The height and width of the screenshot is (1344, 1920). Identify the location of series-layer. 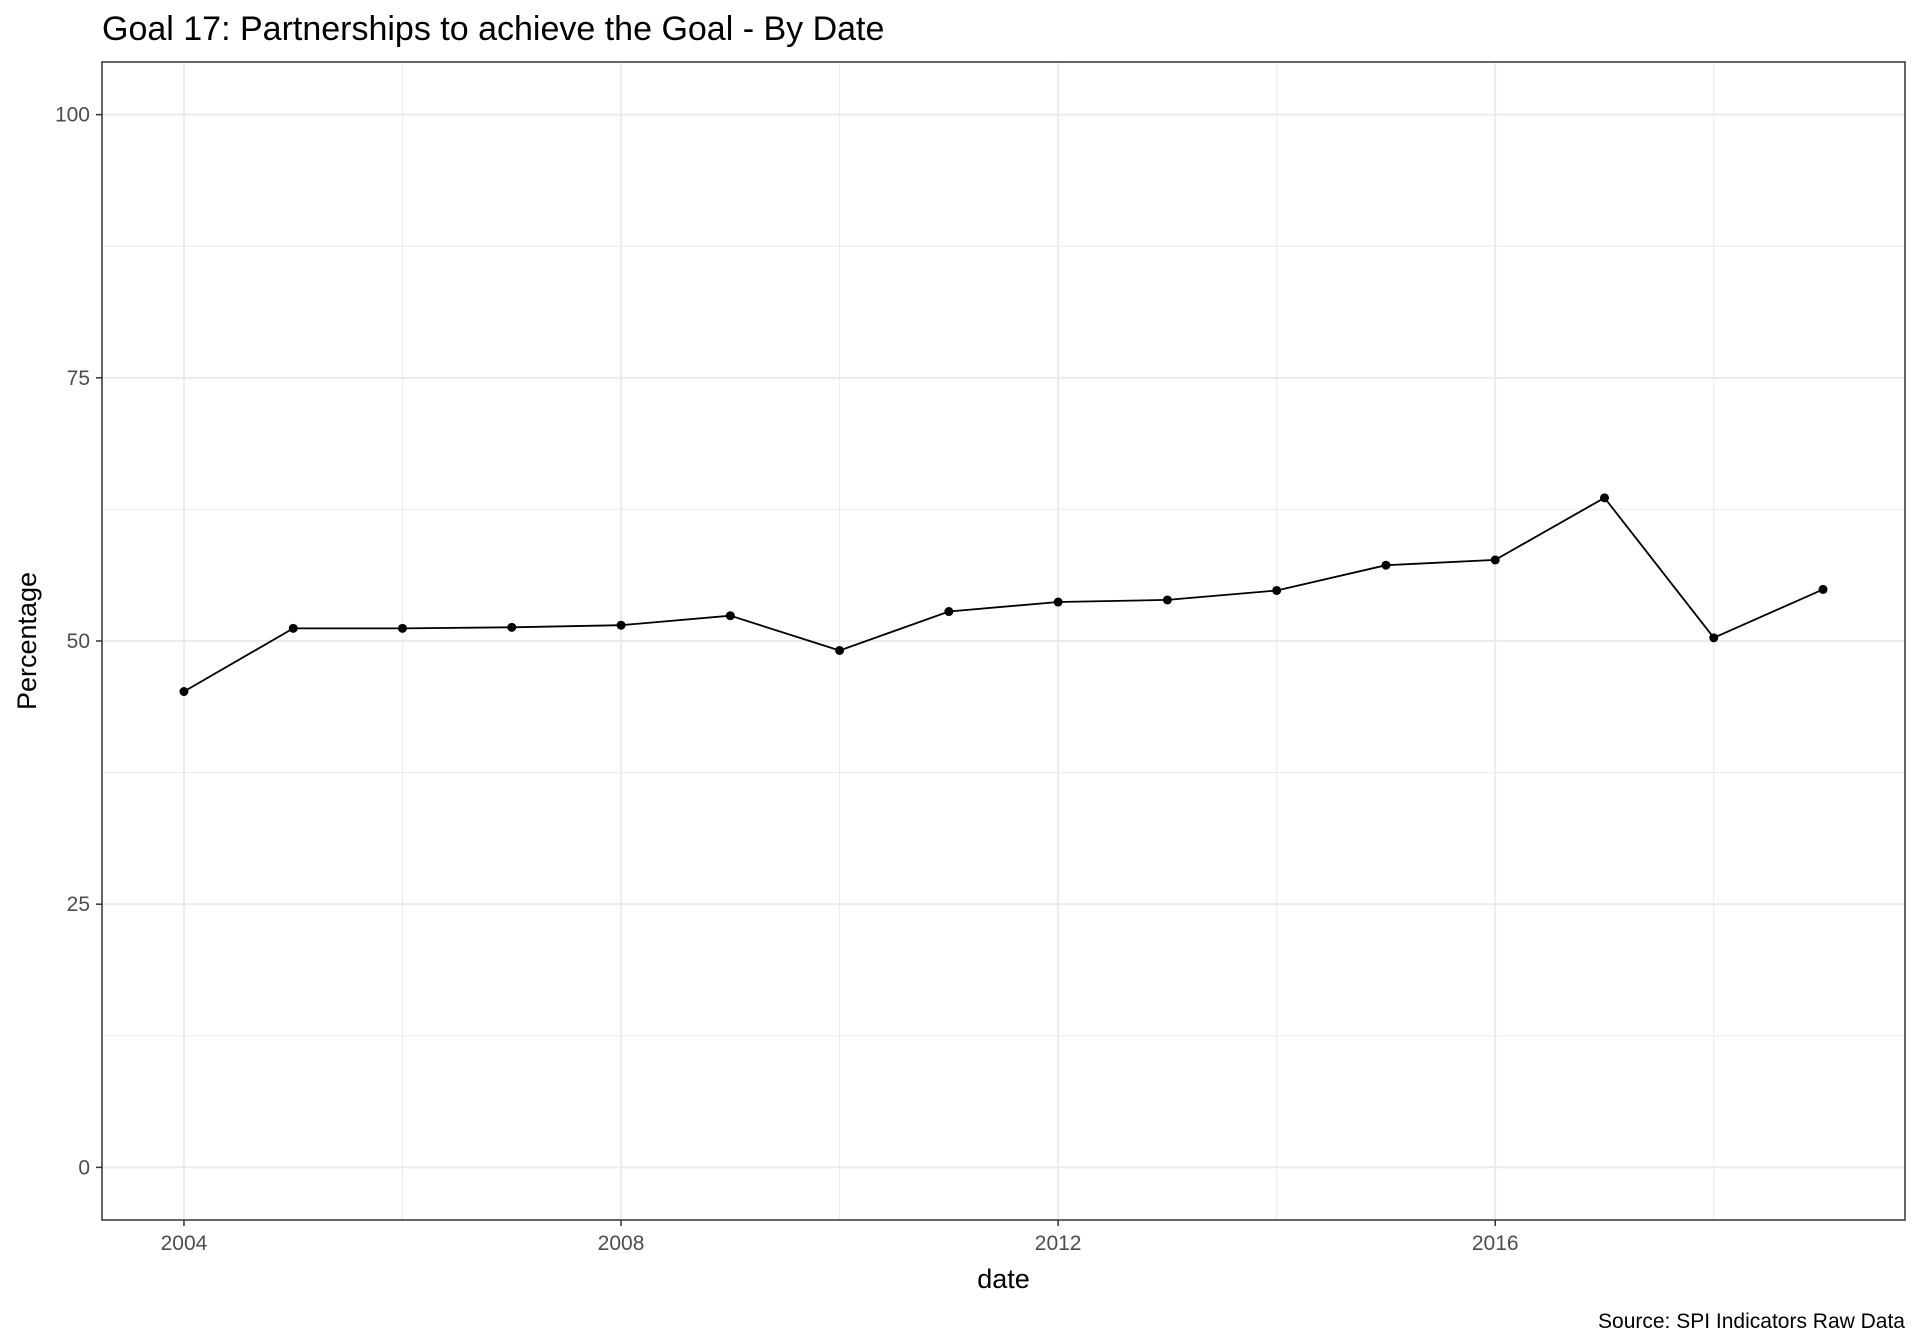
(1003, 595).